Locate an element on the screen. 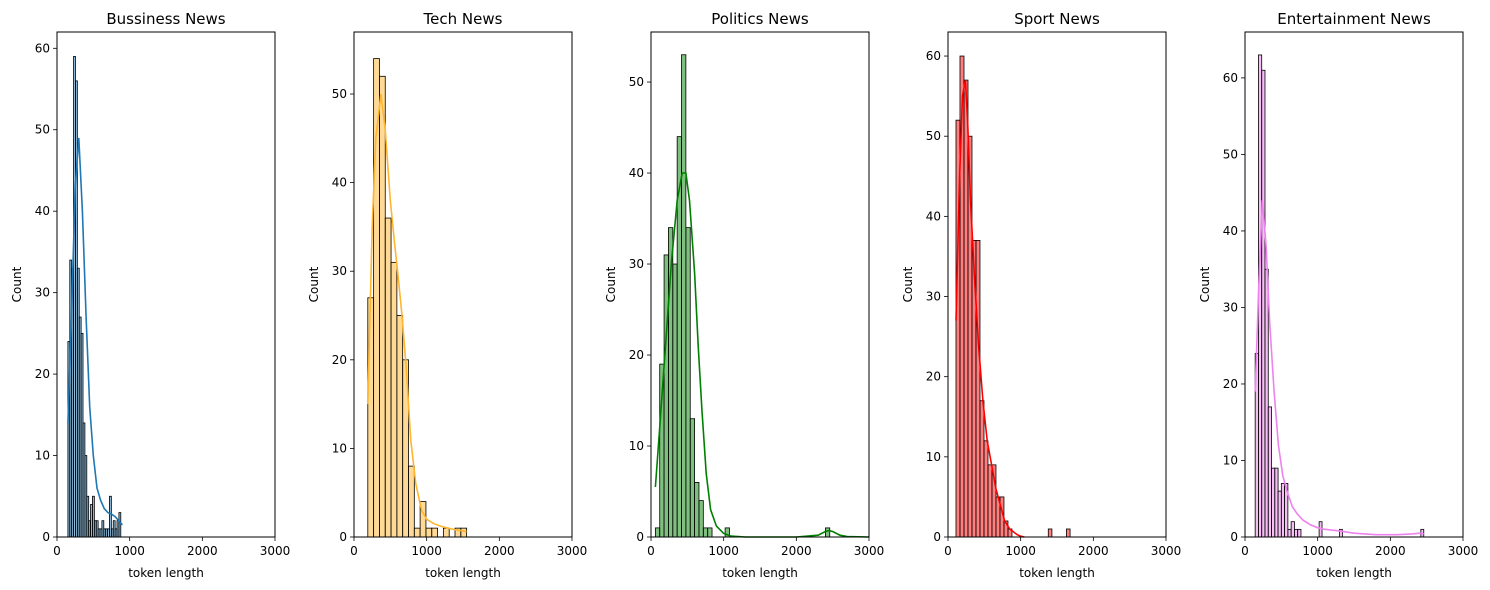  chart-title: Politics News is located at coordinates (760, 19).